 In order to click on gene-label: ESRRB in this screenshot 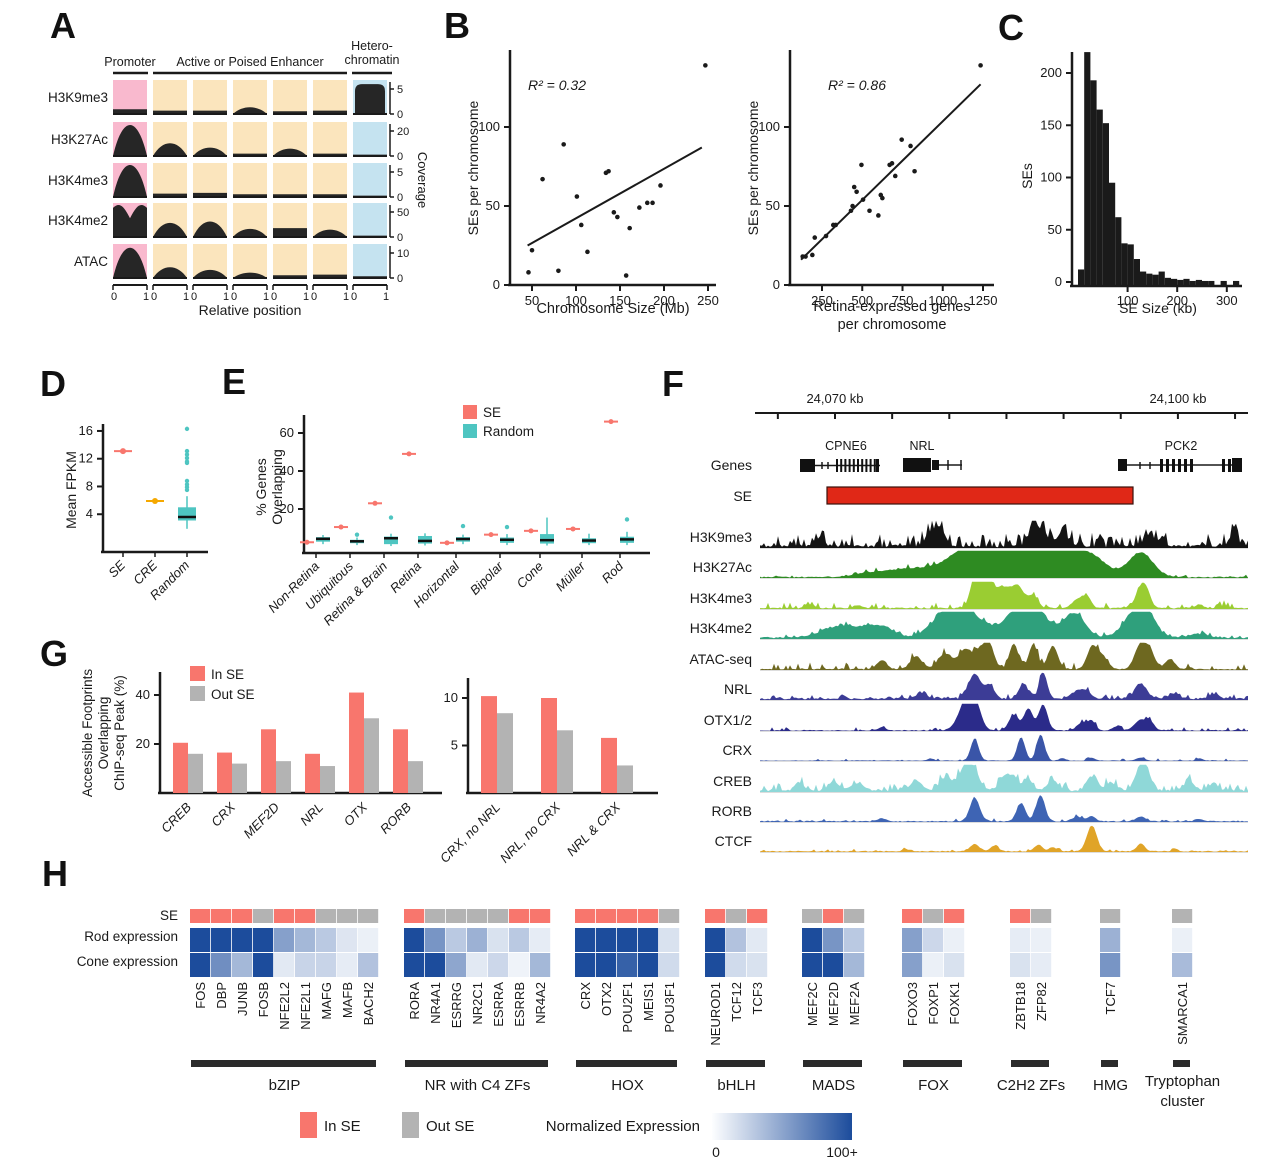, I will do `click(519, 1004)`.